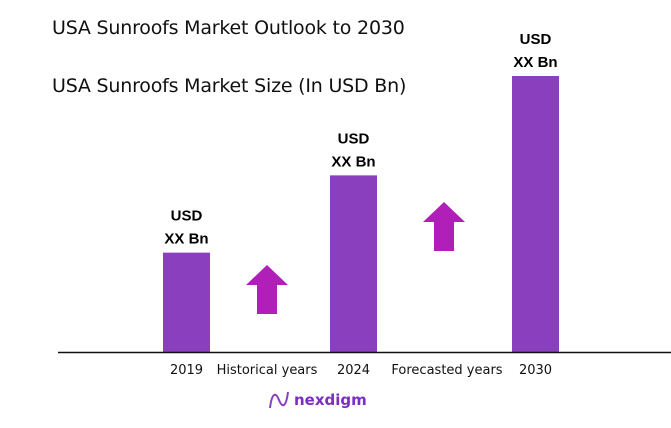  Describe the element at coordinates (279, 400) in the screenshot. I see `logo-icon` at that location.